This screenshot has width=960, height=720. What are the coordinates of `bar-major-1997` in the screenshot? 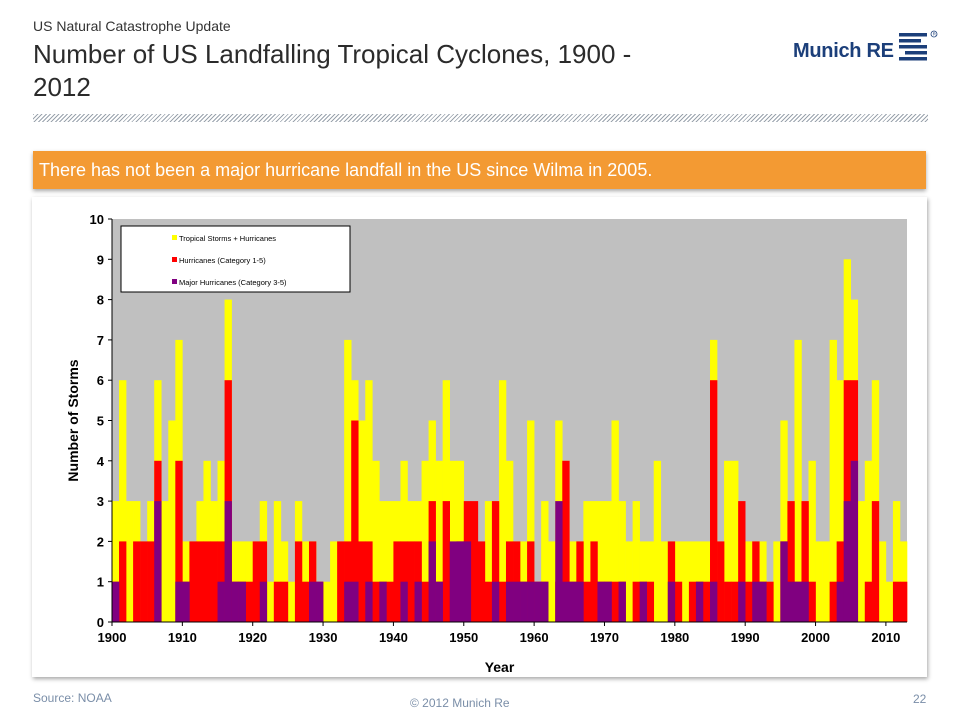 It's located at (798, 601).